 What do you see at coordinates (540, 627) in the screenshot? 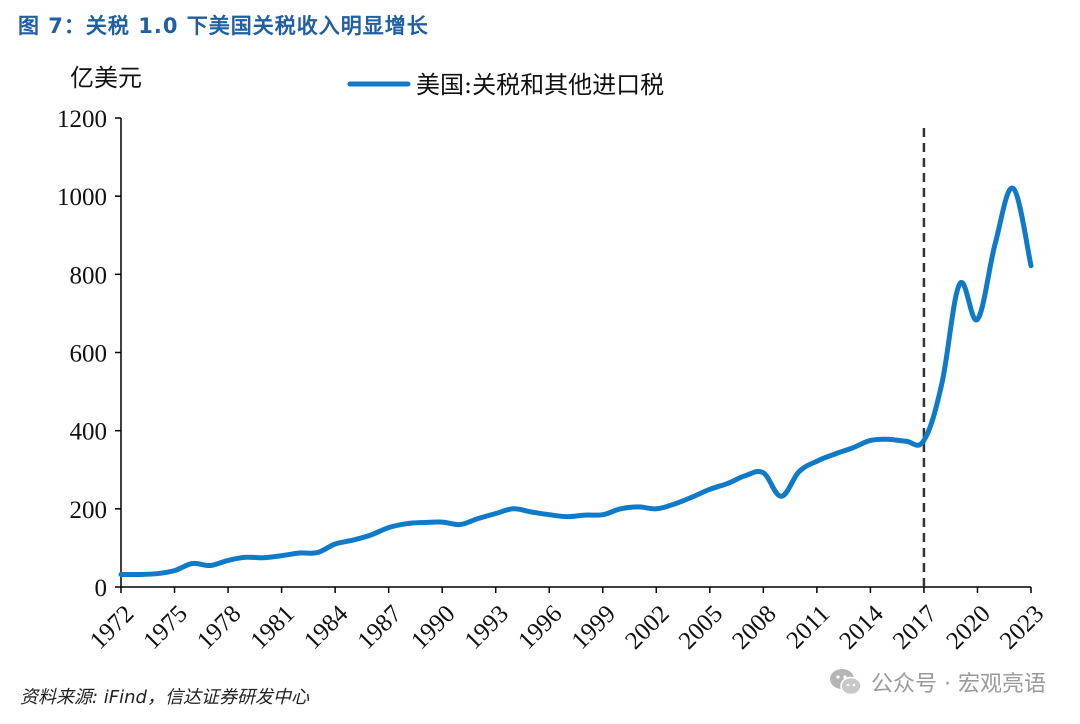
I see `x-tick-label: 1996` at bounding box center [540, 627].